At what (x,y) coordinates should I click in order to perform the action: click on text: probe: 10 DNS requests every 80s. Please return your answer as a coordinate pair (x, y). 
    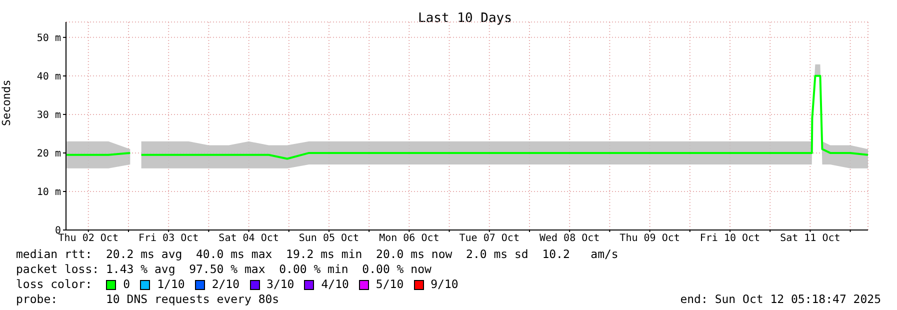
    Looking at the image, I should click on (148, 299).